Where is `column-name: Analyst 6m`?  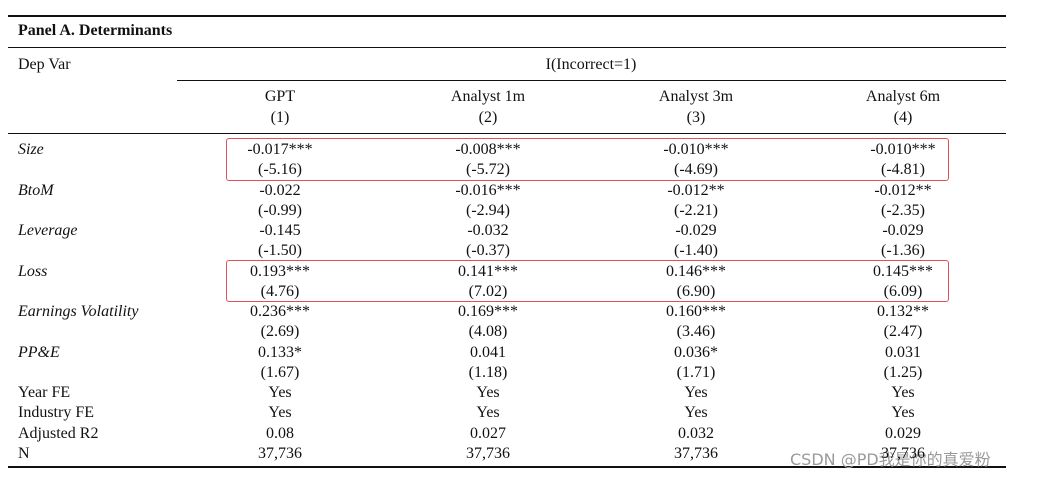 column-name: Analyst 6m is located at coordinates (903, 96).